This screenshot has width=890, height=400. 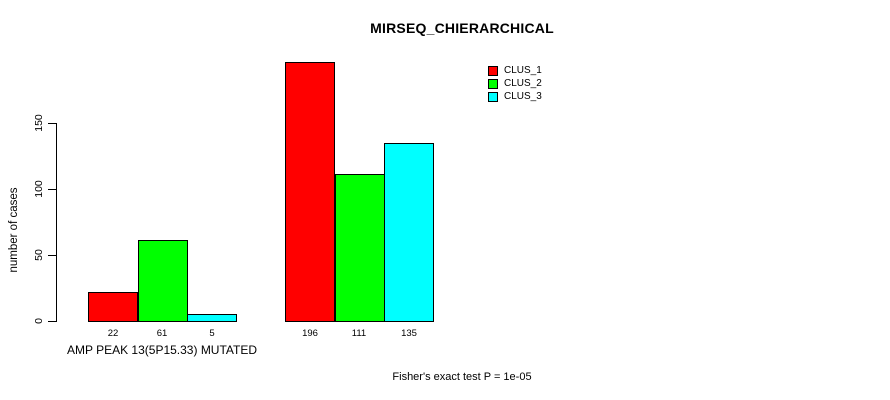 What do you see at coordinates (39, 255) in the screenshot?
I see `y-tick-label: 50` at bounding box center [39, 255].